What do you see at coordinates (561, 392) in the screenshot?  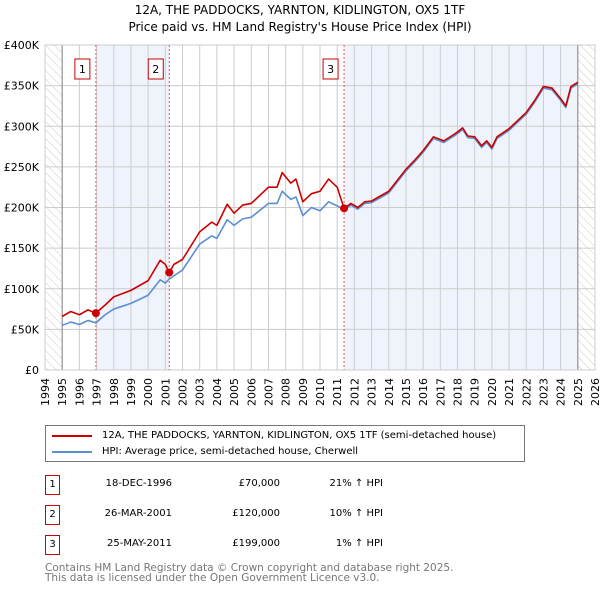 I see `x-tick-label: 2024` at bounding box center [561, 392].